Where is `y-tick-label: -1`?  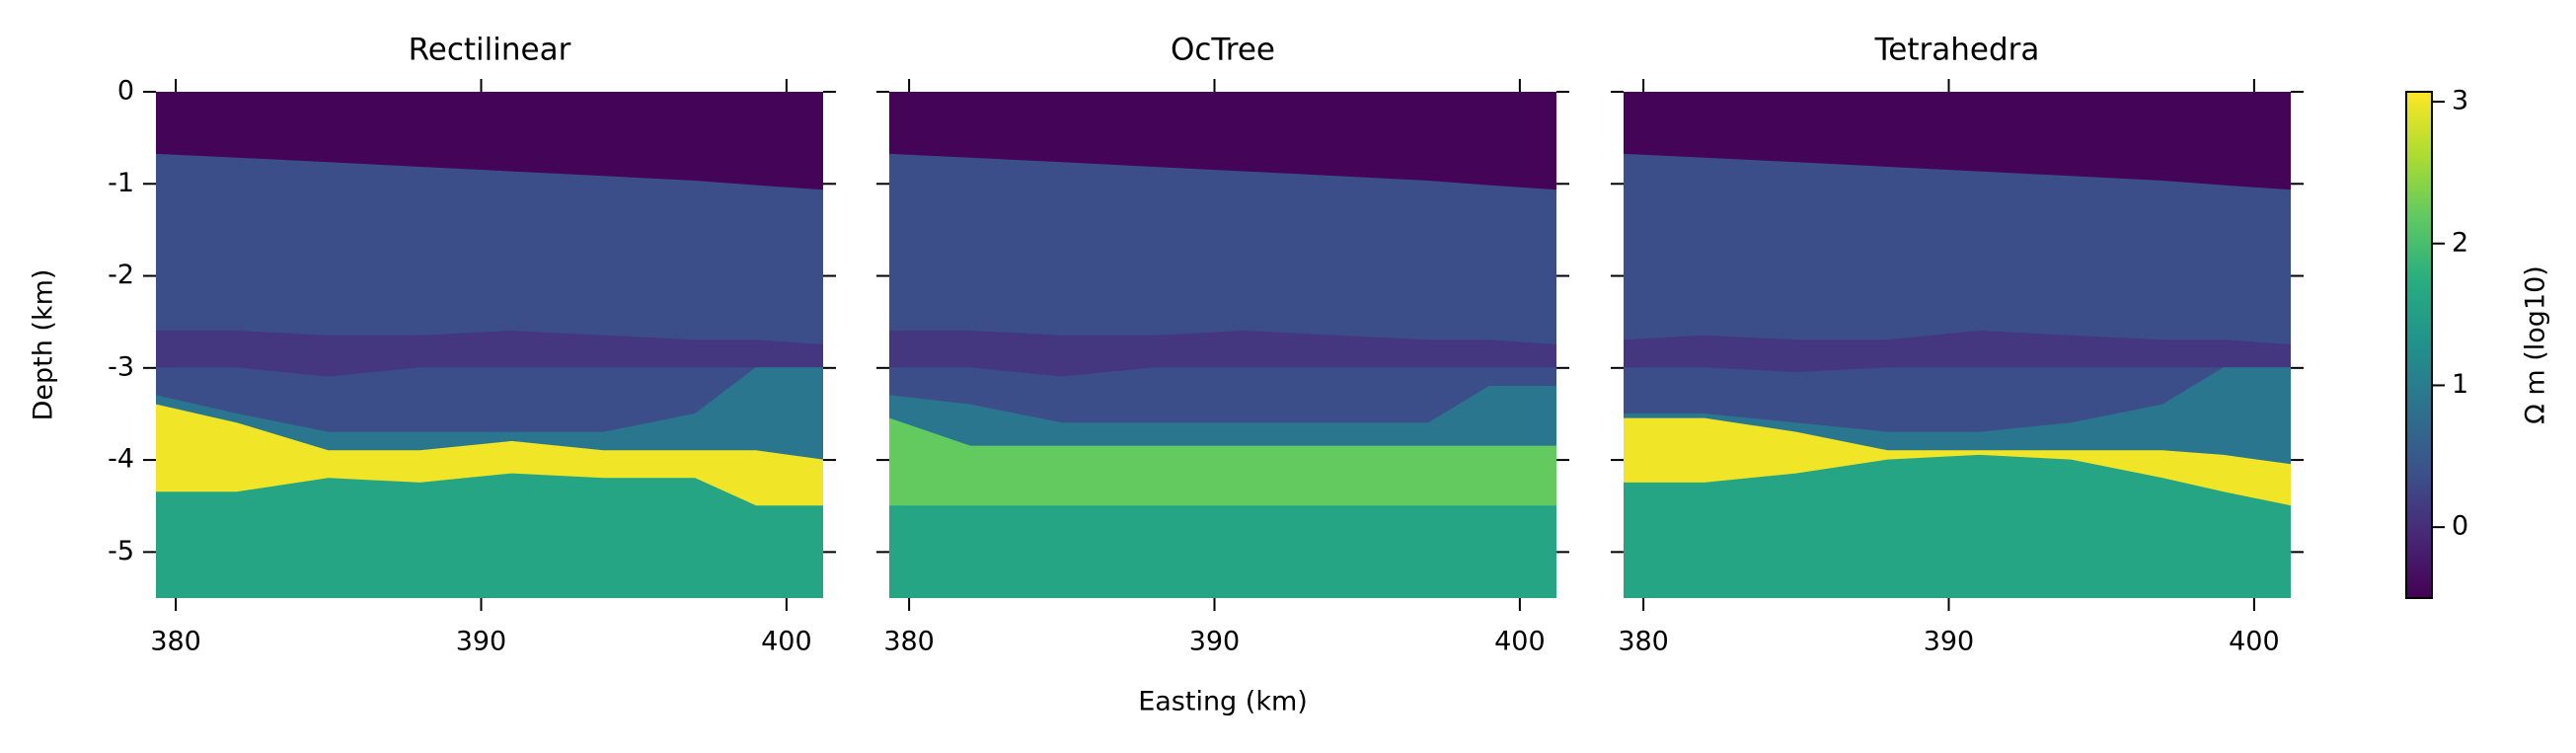
y-tick-label: -1 is located at coordinates (121, 183).